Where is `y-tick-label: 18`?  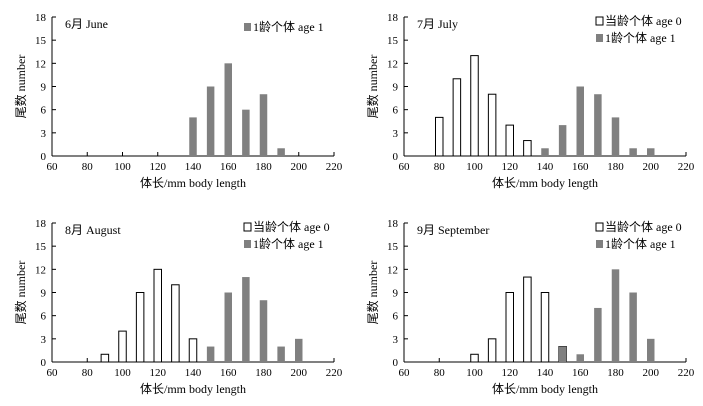 y-tick-label: 18 is located at coordinates (393, 224).